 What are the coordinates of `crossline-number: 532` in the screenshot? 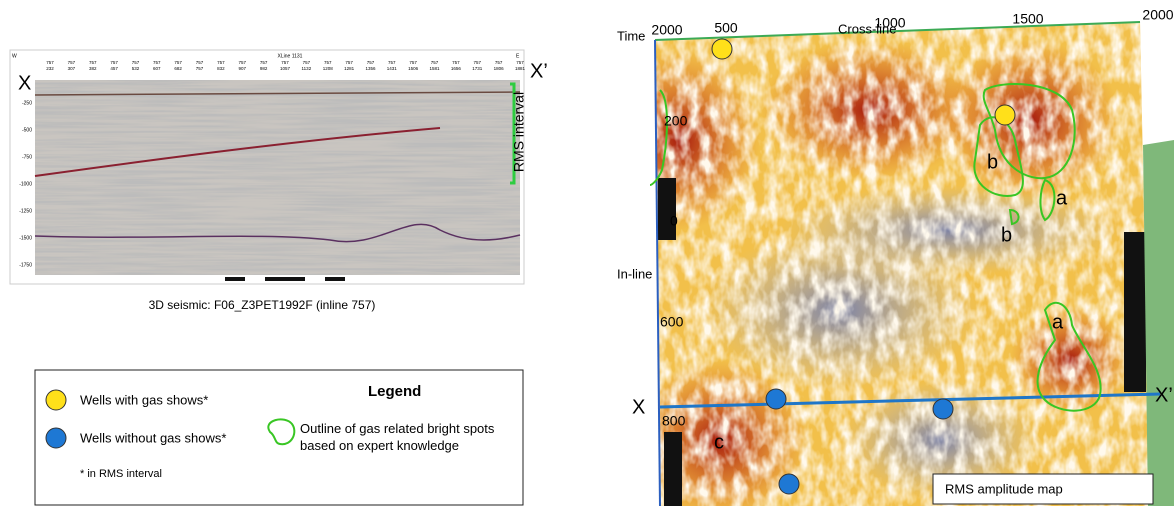 It's located at (136, 68).